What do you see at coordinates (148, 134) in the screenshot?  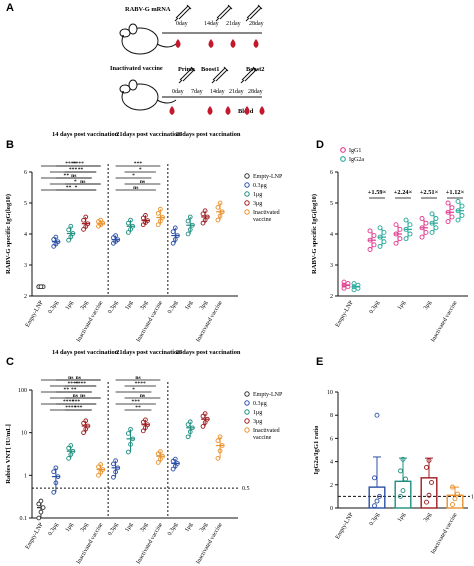 I see `timepoint-title: 21days post vaccination` at bounding box center [148, 134].